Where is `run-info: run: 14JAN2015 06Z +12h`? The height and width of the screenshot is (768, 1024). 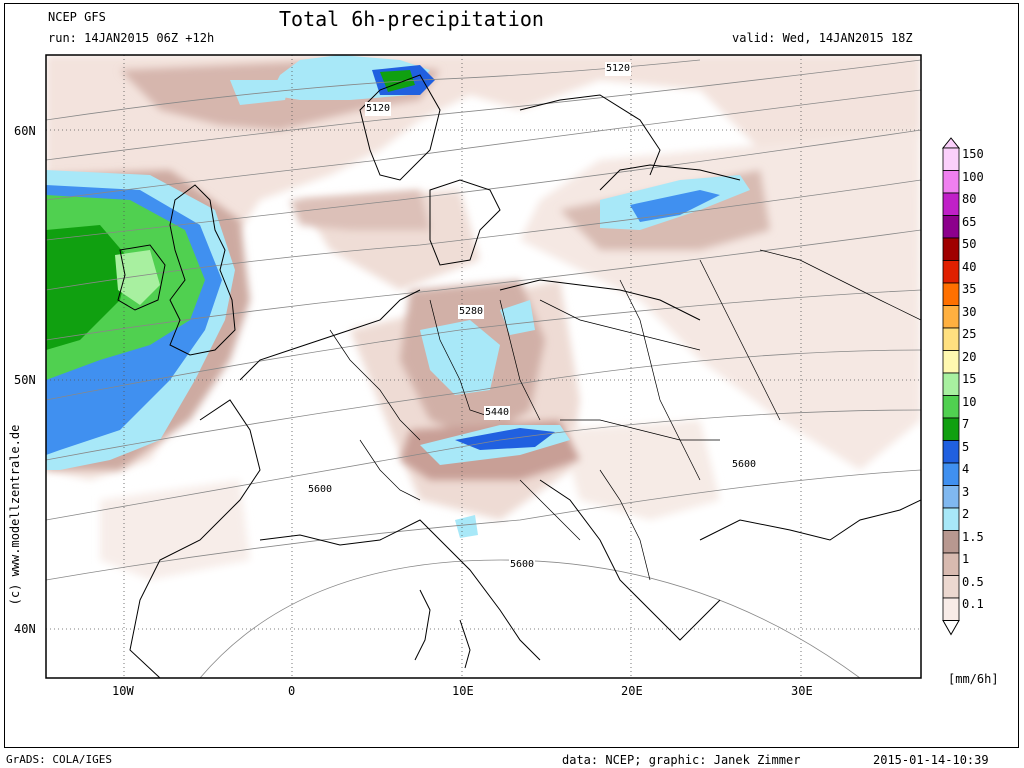 run-info: run: 14JAN2015 06Z +12h is located at coordinates (131, 38).